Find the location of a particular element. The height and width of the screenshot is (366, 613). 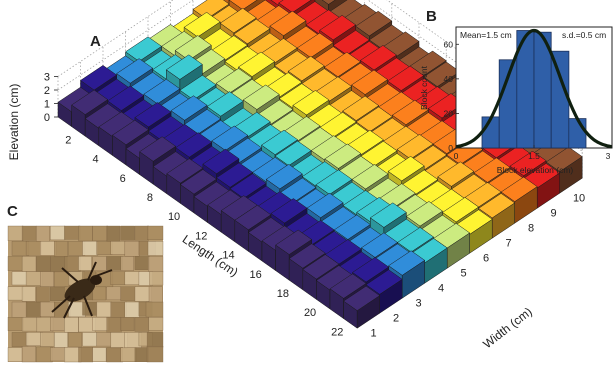

z-tick-label: 1 is located at coordinates (47, 105).